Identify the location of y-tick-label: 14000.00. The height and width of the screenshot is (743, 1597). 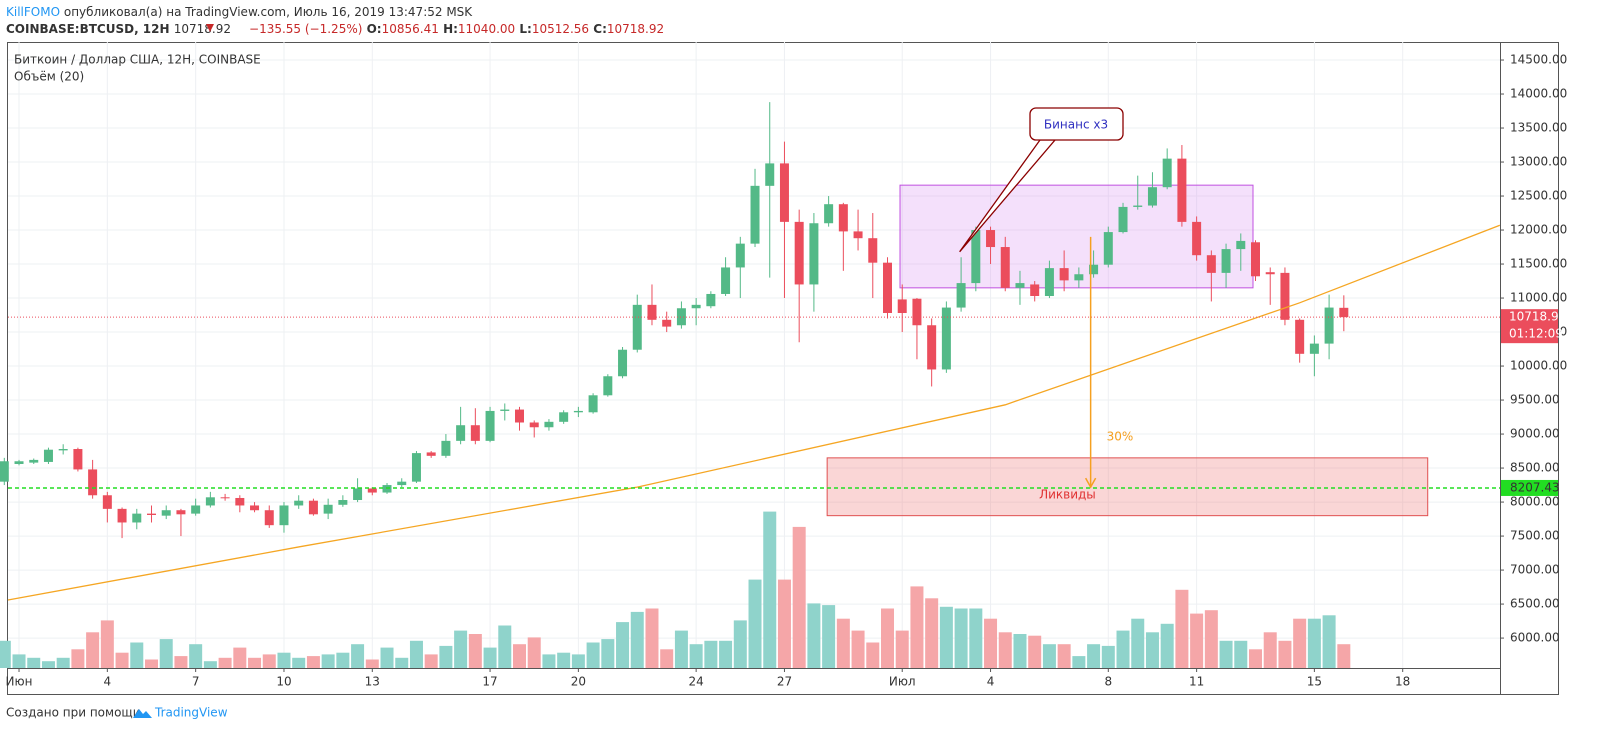
(1538, 94).